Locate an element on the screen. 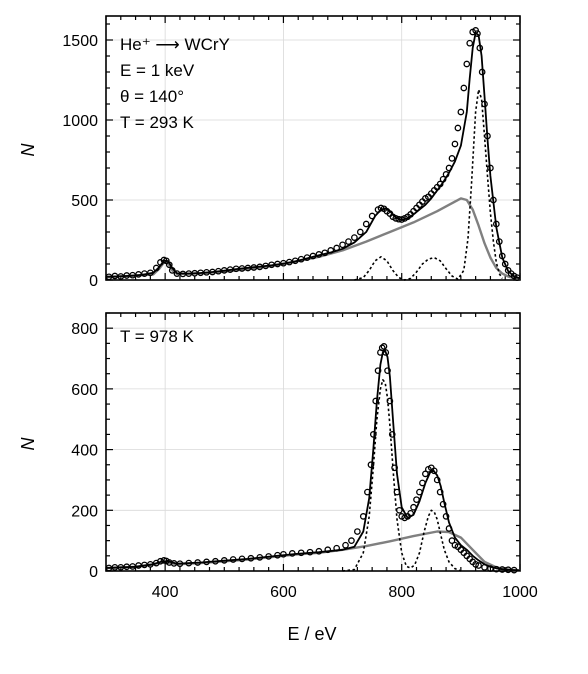  bottom-y-tick-label: 600 is located at coordinates (84, 390).